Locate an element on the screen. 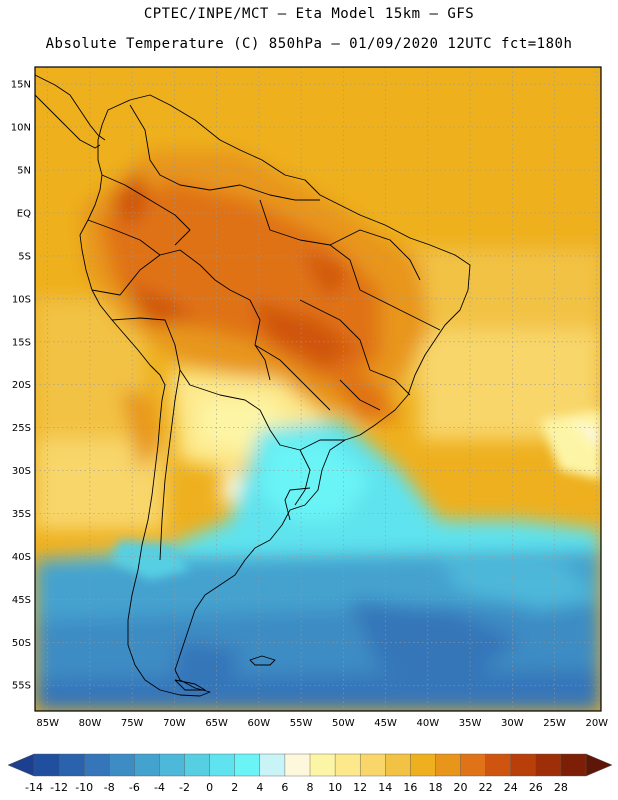  colorbar-label: 8 is located at coordinates (310, 787).